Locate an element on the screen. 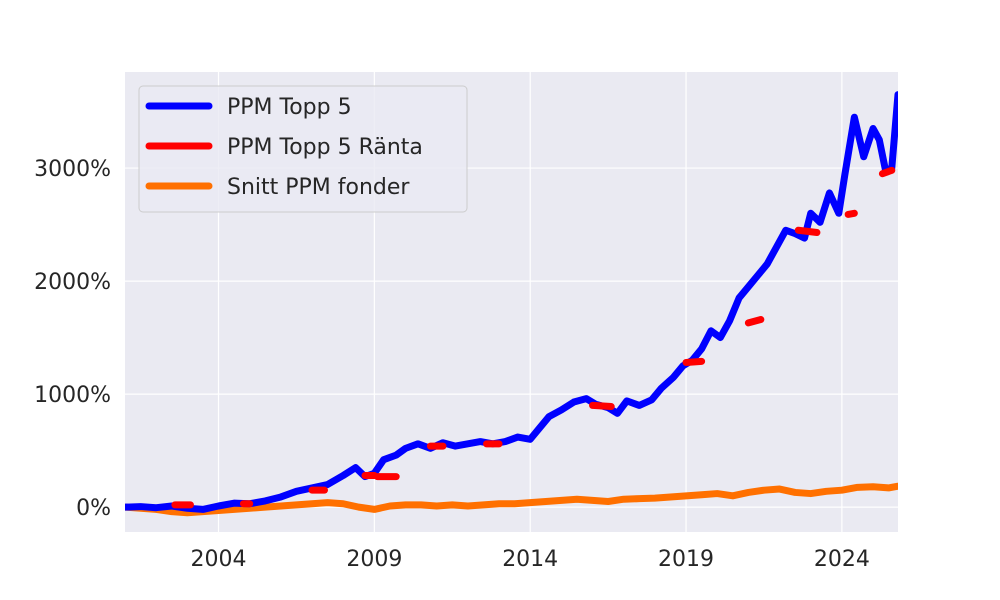  x-tick-label: 2009 is located at coordinates (374, 559).